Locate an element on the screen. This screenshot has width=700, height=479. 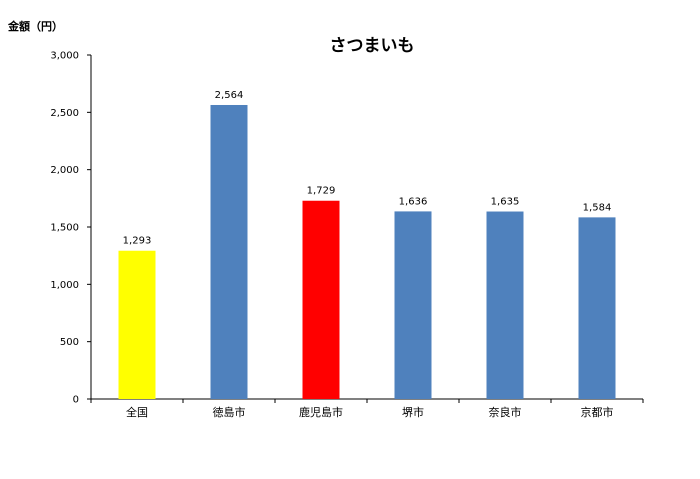
x-tick-label: 堺市 is located at coordinates (413, 412).